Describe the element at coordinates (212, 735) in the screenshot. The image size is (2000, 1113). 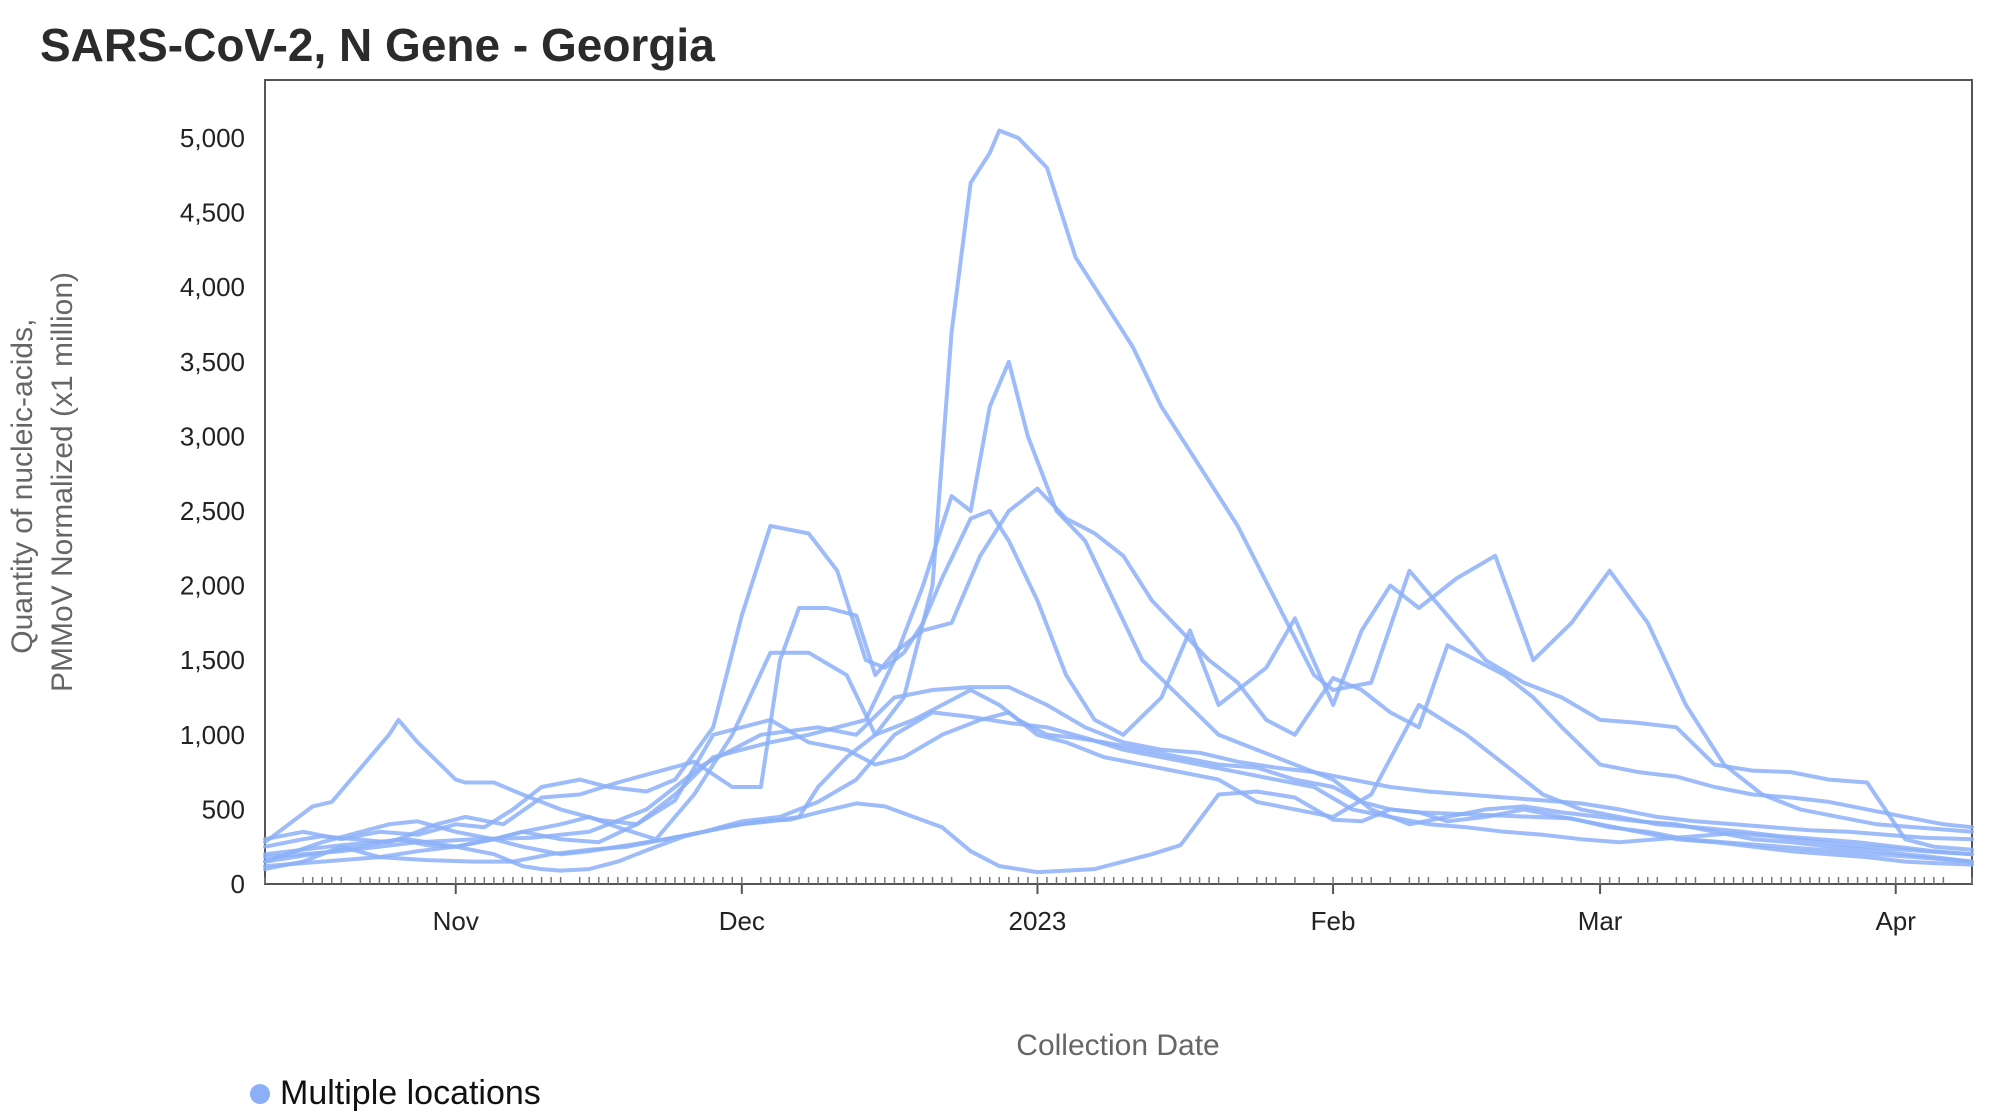
I see `y-tick-label: 1,000` at that location.